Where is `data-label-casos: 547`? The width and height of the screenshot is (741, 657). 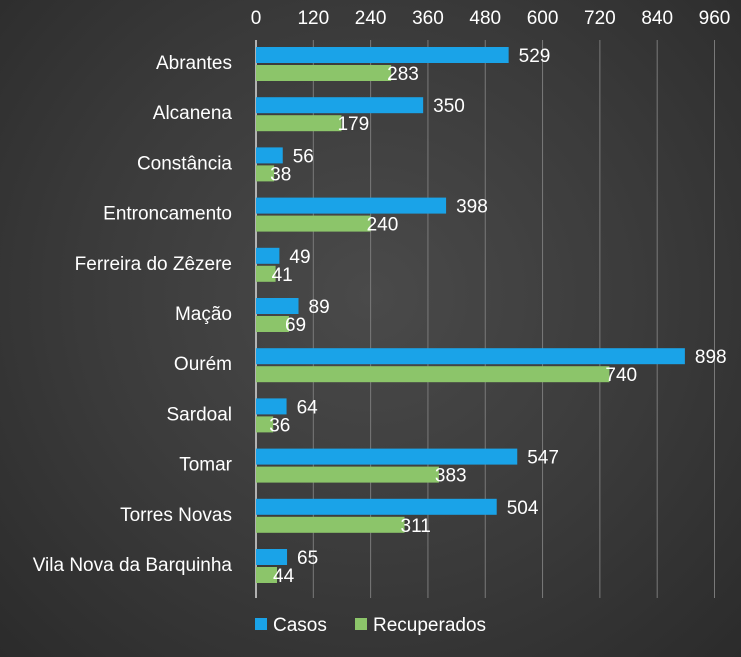
data-label-casos: 547 is located at coordinates (543, 458).